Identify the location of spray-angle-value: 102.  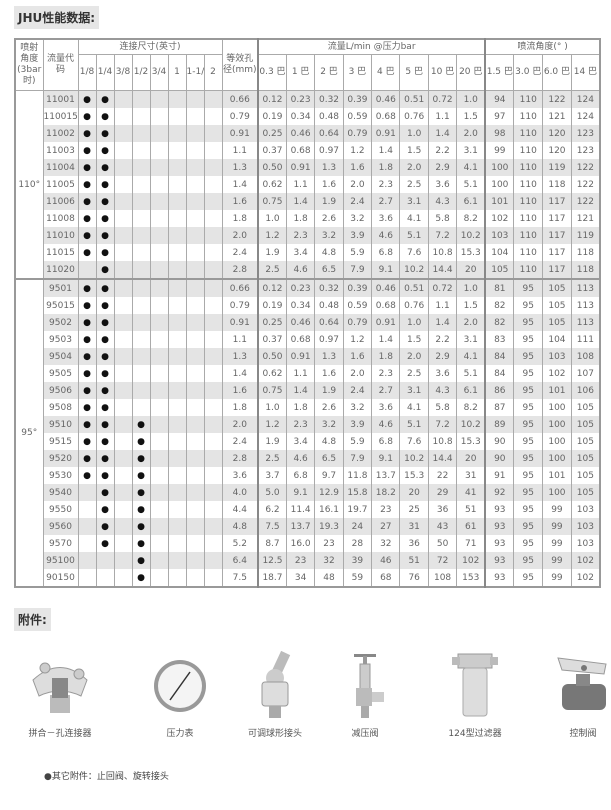
(557, 373).